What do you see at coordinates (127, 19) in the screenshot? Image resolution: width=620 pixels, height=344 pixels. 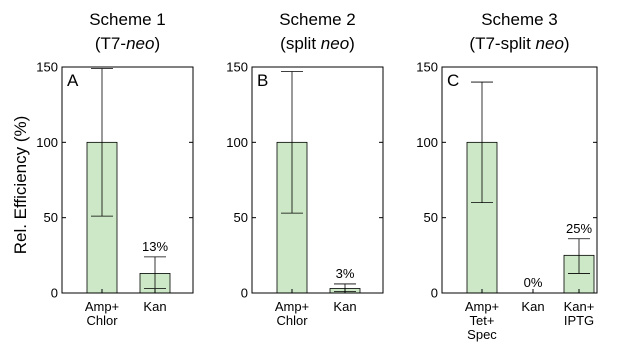 I see `panel-title: Scheme 1` at bounding box center [127, 19].